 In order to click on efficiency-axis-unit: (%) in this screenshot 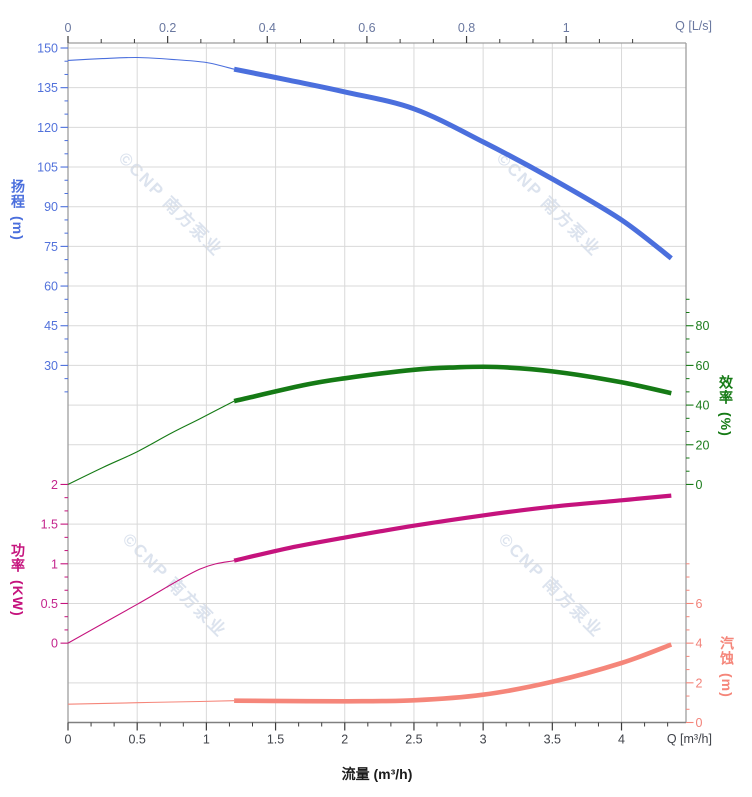, I will do `click(726, 424)`.